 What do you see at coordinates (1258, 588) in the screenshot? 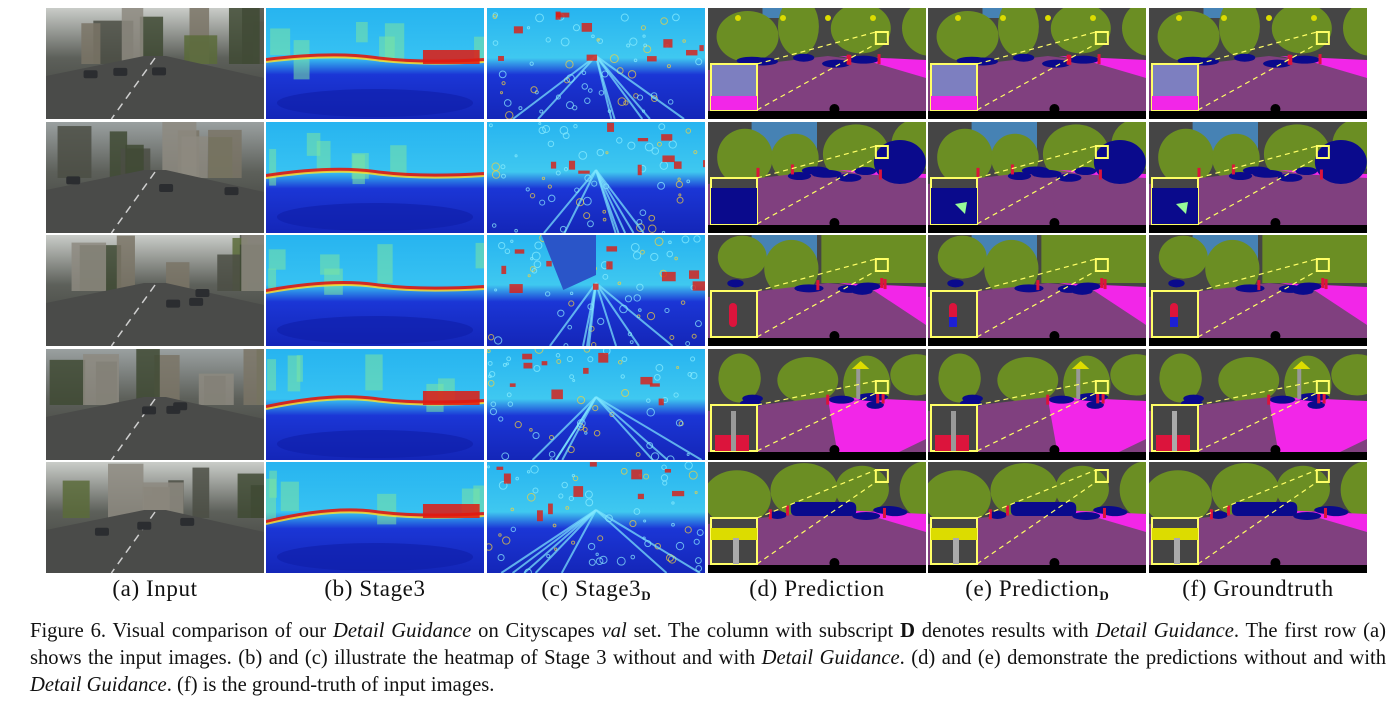
I see `column-label-f: (f) Groundtruth` at bounding box center [1258, 588].